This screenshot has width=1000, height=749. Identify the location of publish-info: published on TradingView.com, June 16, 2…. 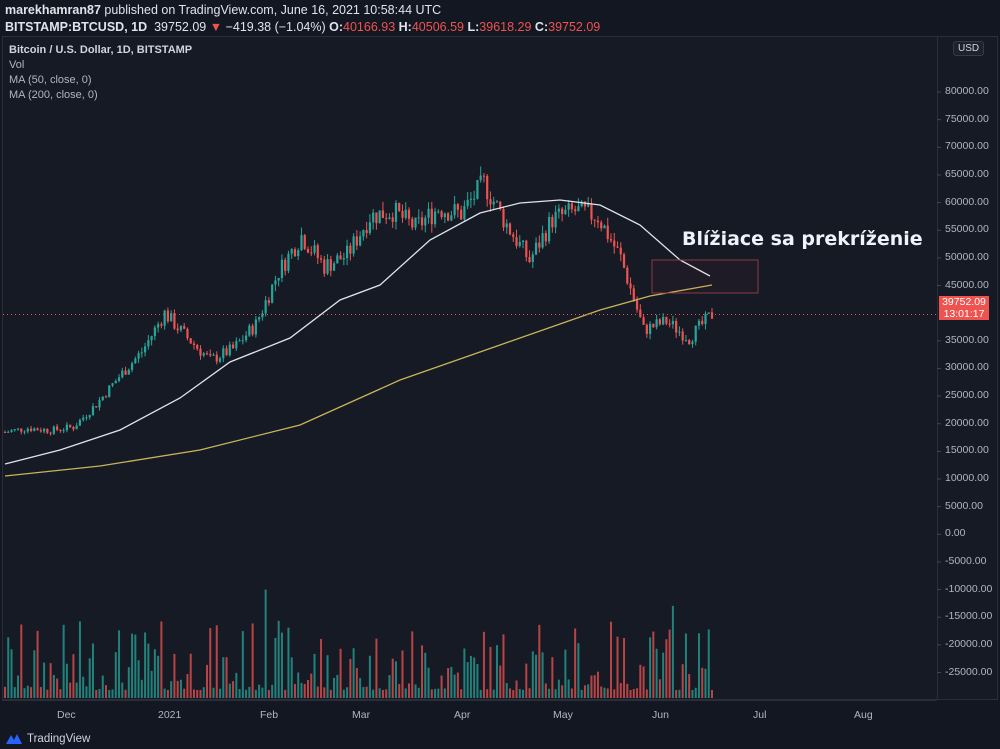
(271, 10).